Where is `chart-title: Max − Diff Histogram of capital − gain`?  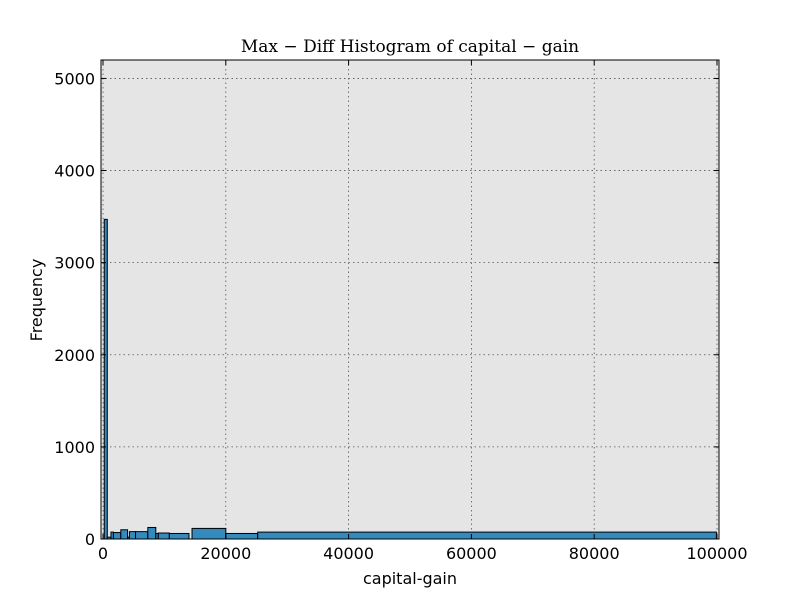
chart-title: Max − Diff Histogram of capital − gain is located at coordinates (410, 47).